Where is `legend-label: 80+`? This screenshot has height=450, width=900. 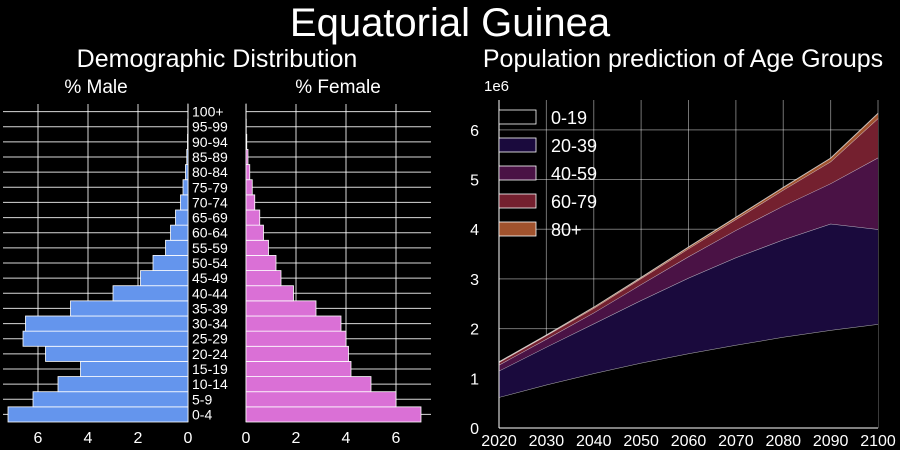
legend-label: 80+ is located at coordinates (566, 230).